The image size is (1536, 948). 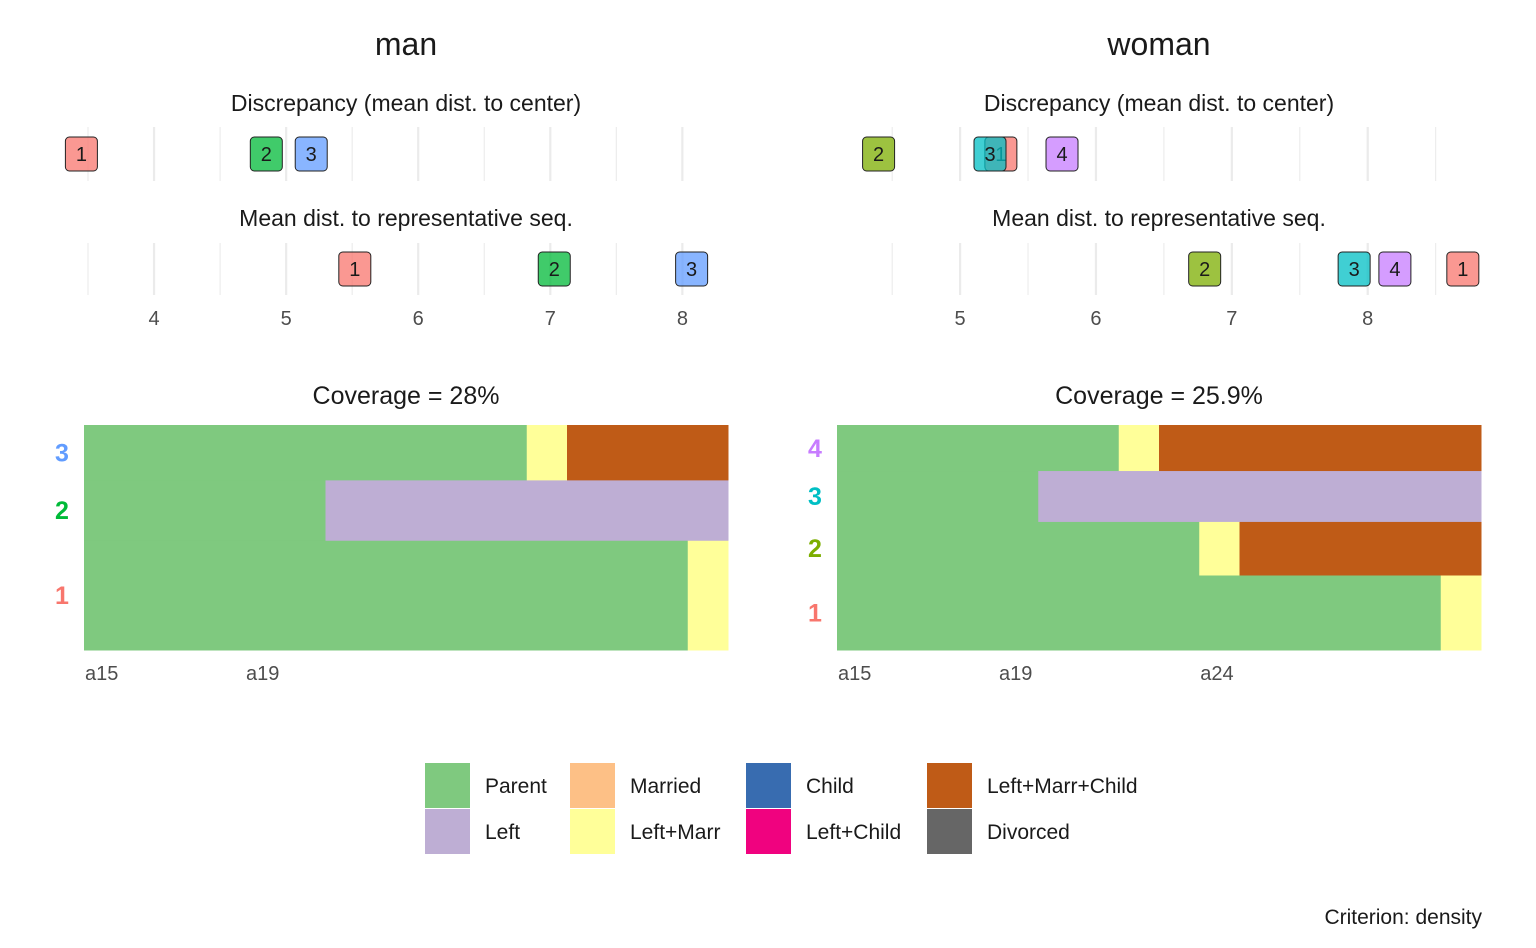 What do you see at coordinates (406, 396) in the screenshot?
I see `coverage-title: Coverage = 28%` at bounding box center [406, 396].